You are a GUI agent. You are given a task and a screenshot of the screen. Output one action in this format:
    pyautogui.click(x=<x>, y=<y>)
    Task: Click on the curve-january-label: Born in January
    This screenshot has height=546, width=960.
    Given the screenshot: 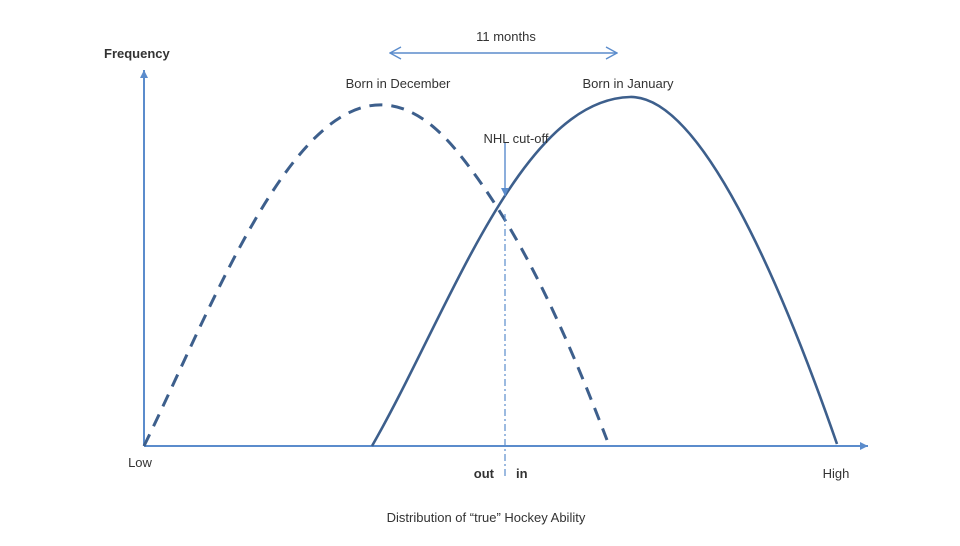 What is the action you would take?
    pyautogui.click(x=628, y=83)
    